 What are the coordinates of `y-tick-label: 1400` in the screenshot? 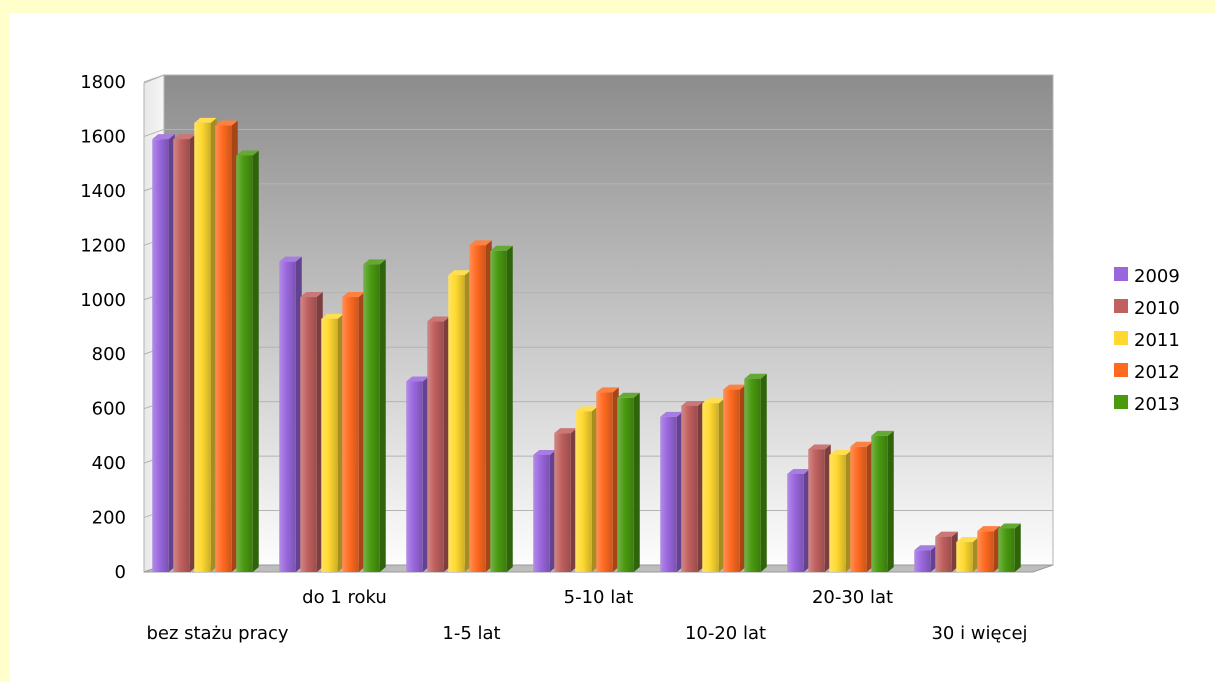 It's located at (103, 191).